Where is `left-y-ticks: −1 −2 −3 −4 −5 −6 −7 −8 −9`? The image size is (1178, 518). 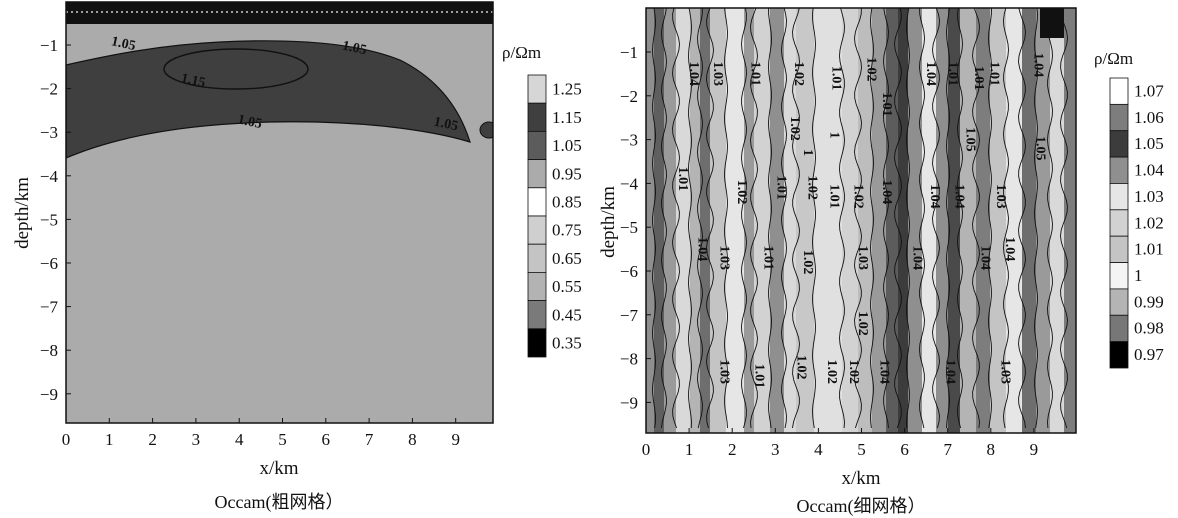 left-y-ticks: −1 −2 −3 −4 −5 −6 −7 −8 −9 is located at coordinates (55, 220).